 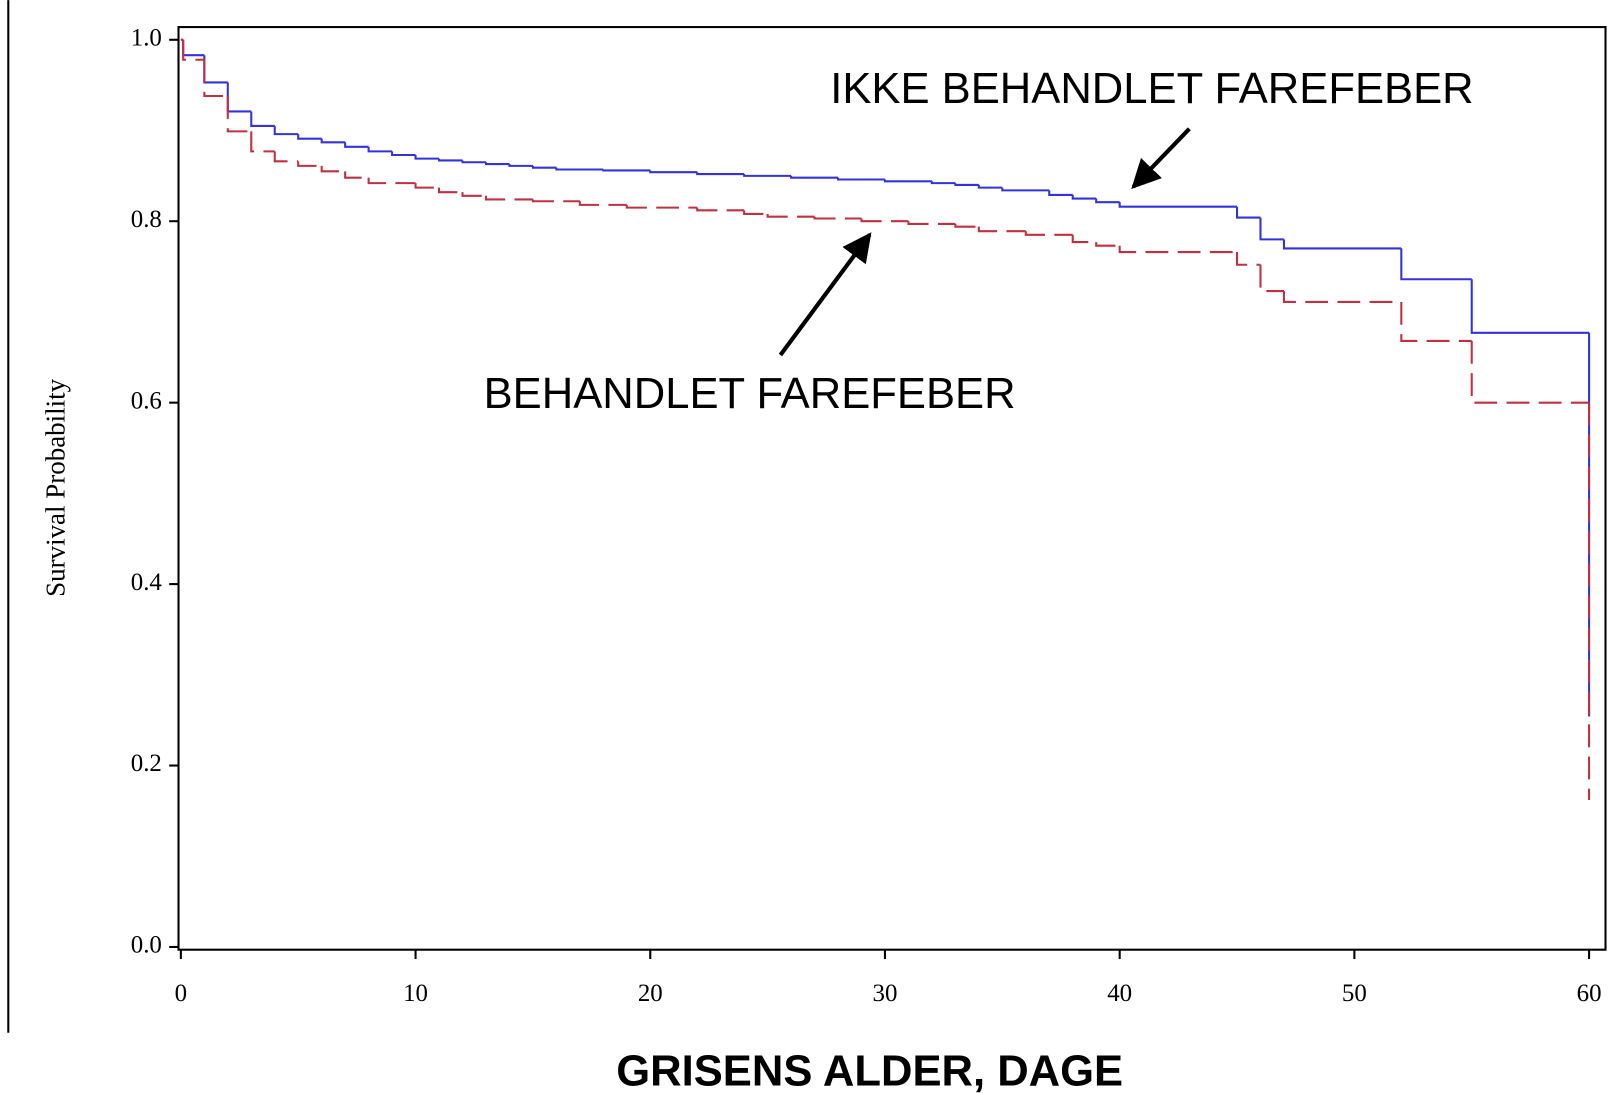 What do you see at coordinates (1151, 89) in the screenshot?
I see `annotation: IKKE BEHANDLET FAREFEBER` at bounding box center [1151, 89].